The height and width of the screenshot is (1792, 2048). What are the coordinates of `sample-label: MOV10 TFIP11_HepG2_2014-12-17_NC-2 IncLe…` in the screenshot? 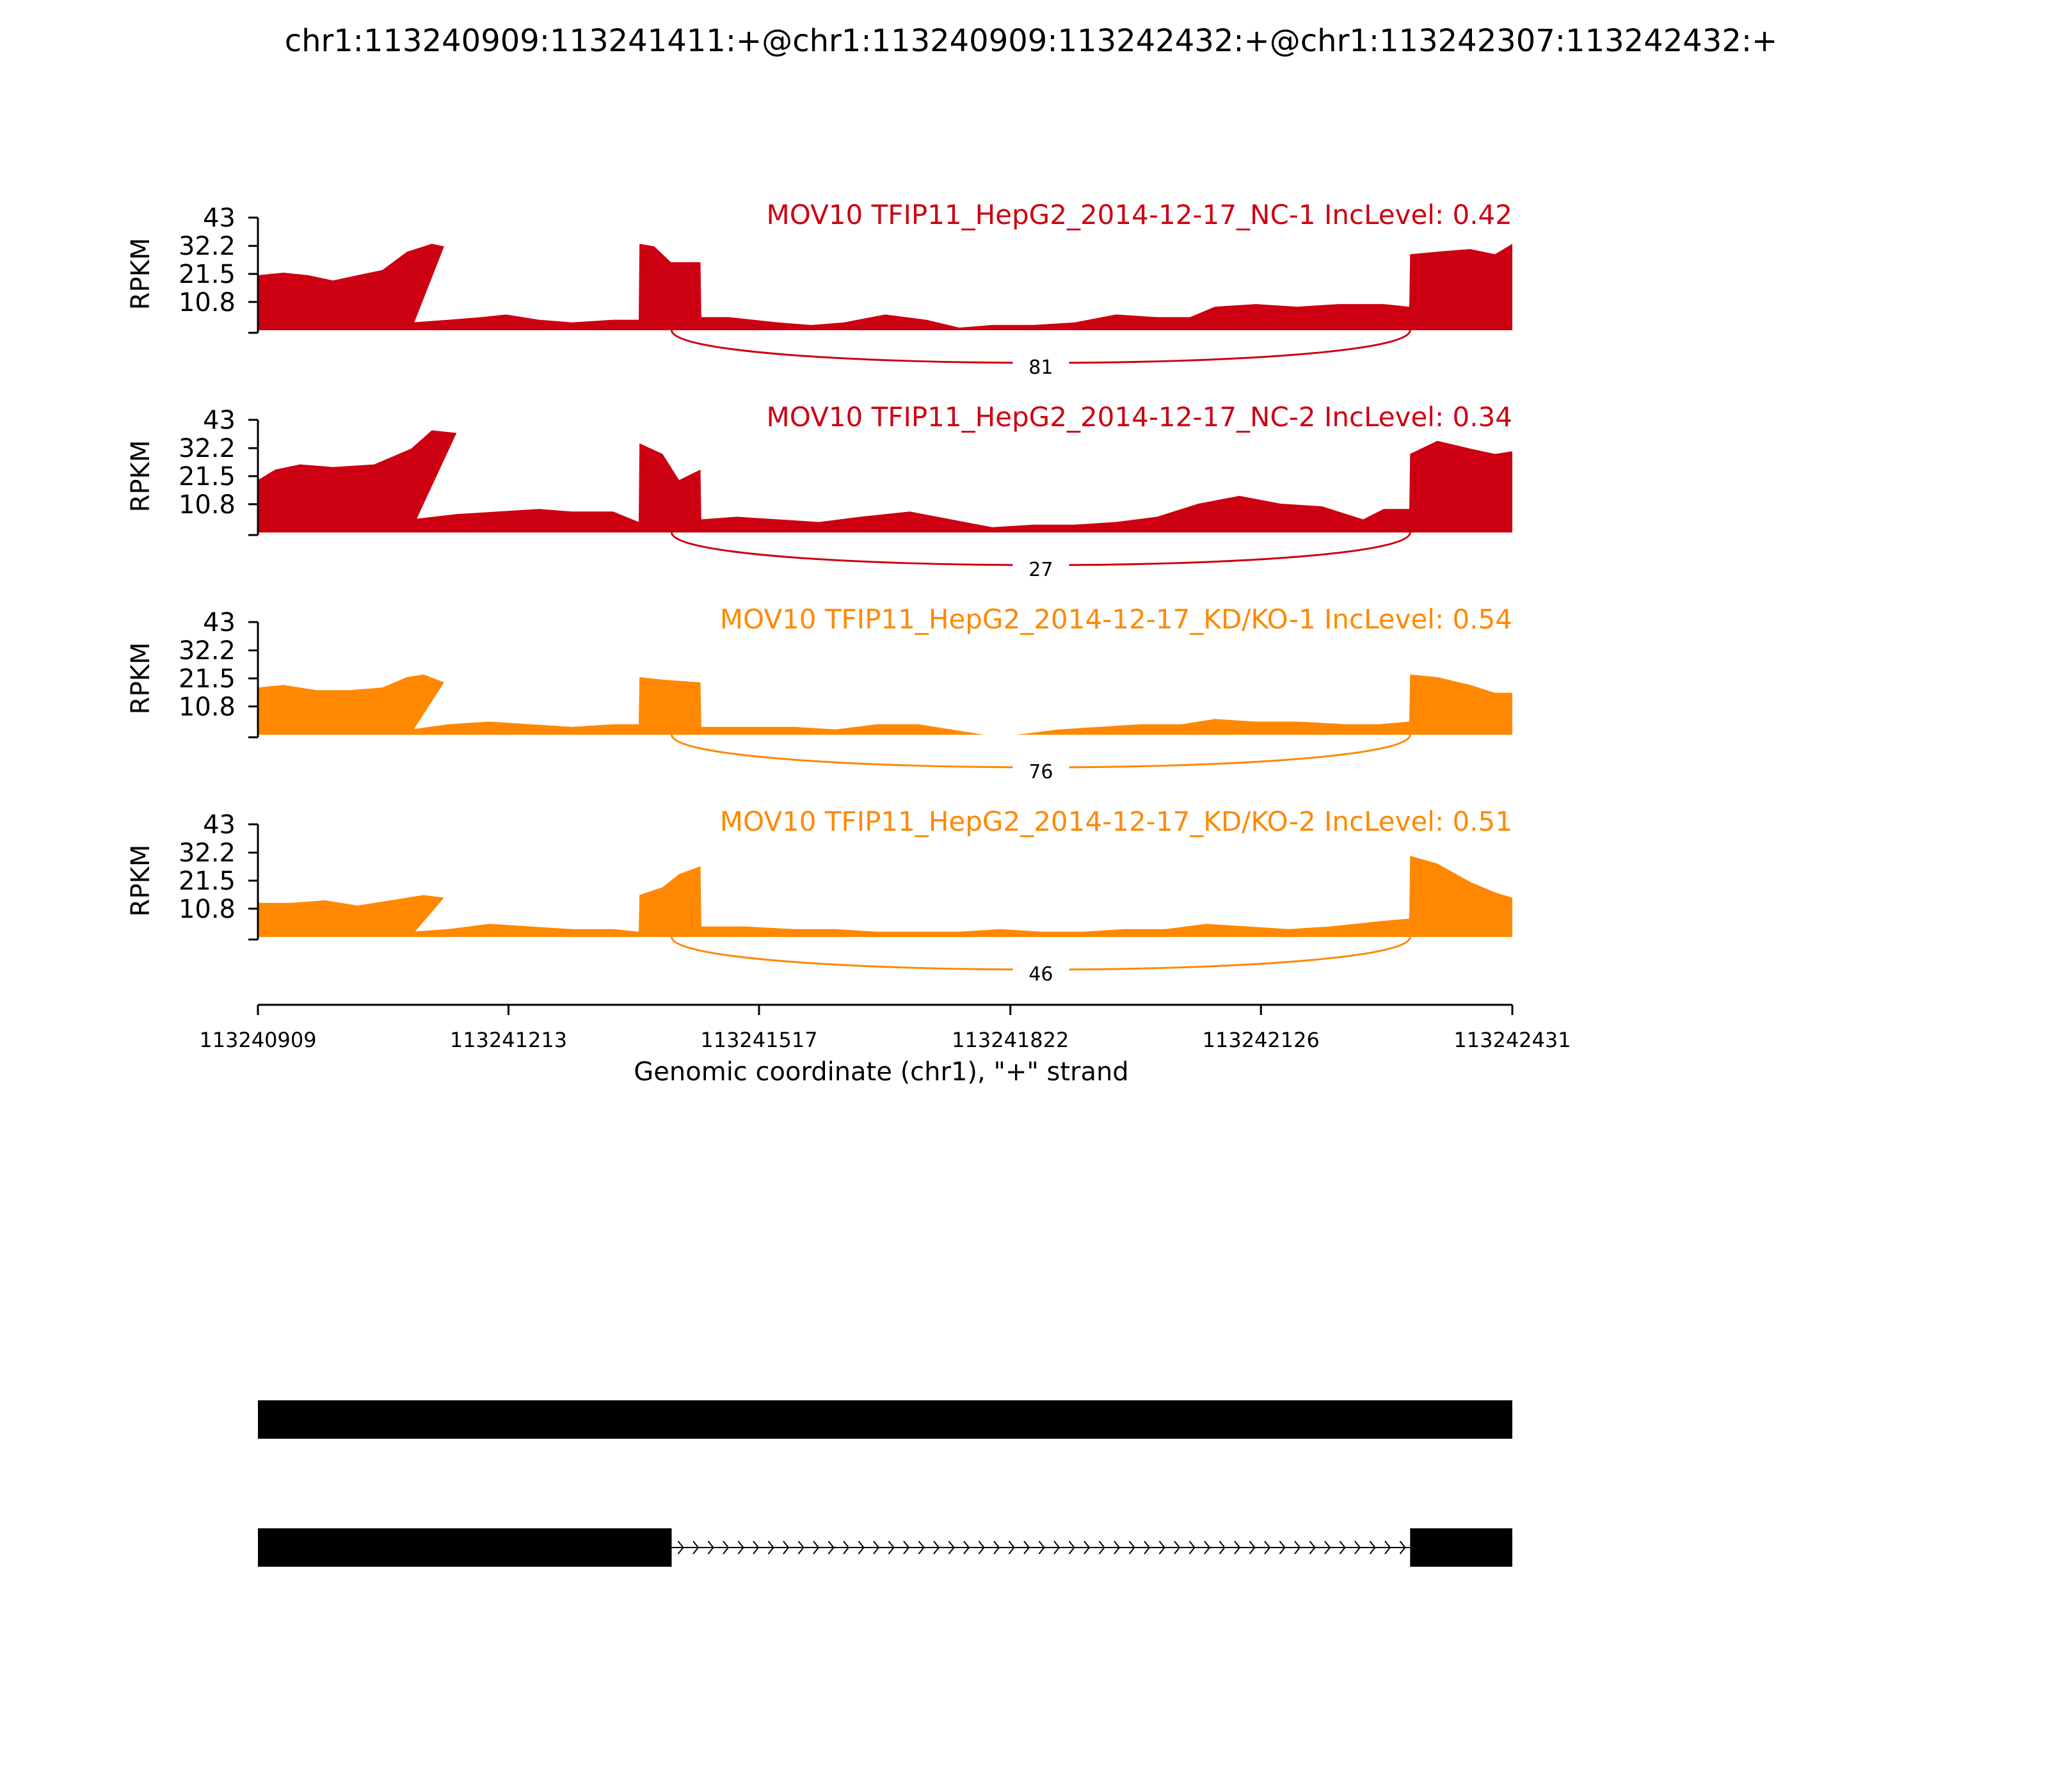 It's located at (1139, 417).